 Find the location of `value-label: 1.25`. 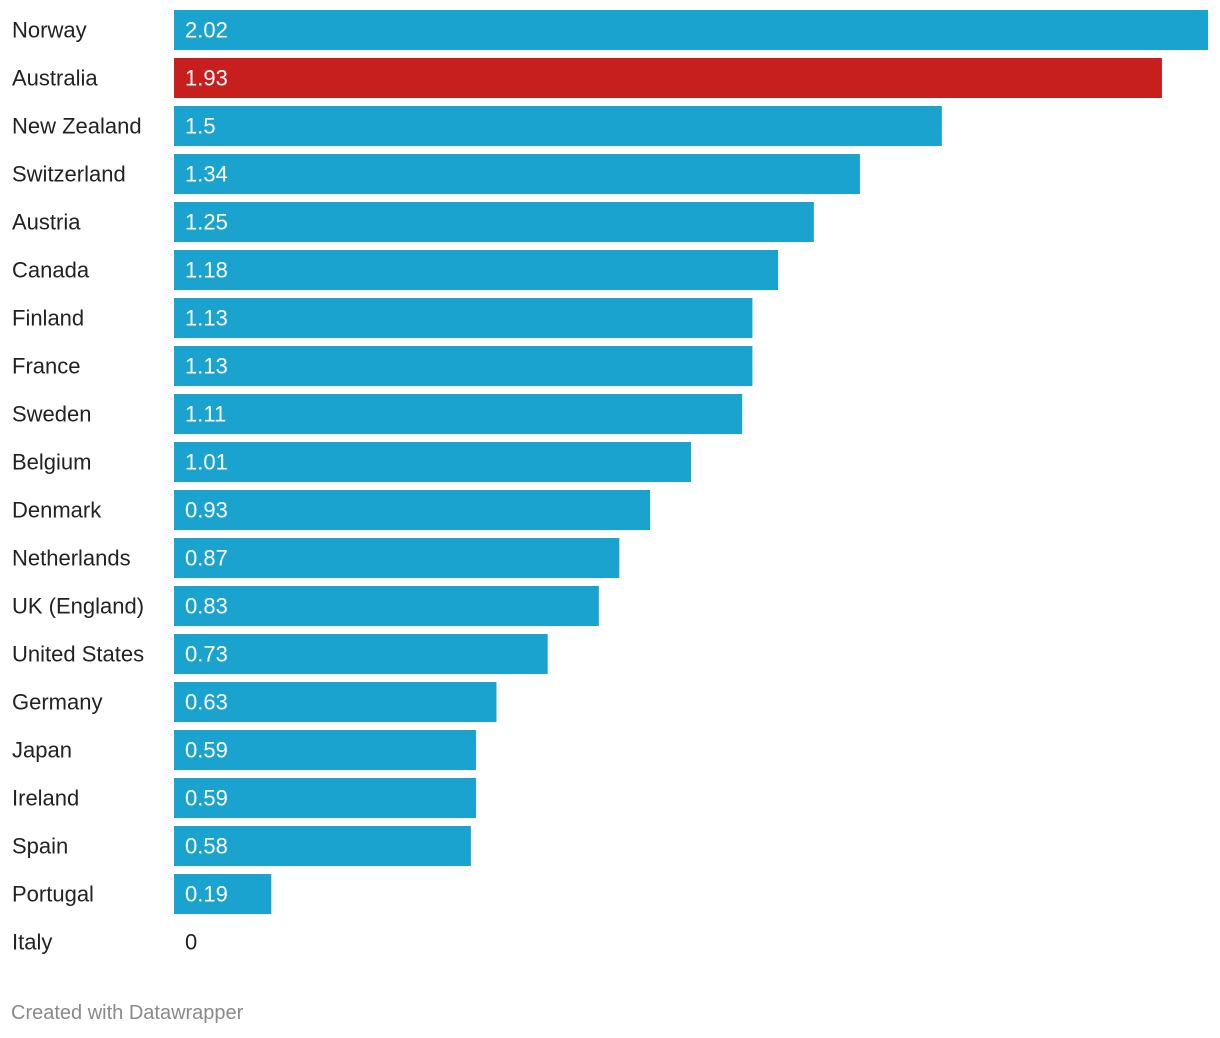

value-label: 1.25 is located at coordinates (206, 222).